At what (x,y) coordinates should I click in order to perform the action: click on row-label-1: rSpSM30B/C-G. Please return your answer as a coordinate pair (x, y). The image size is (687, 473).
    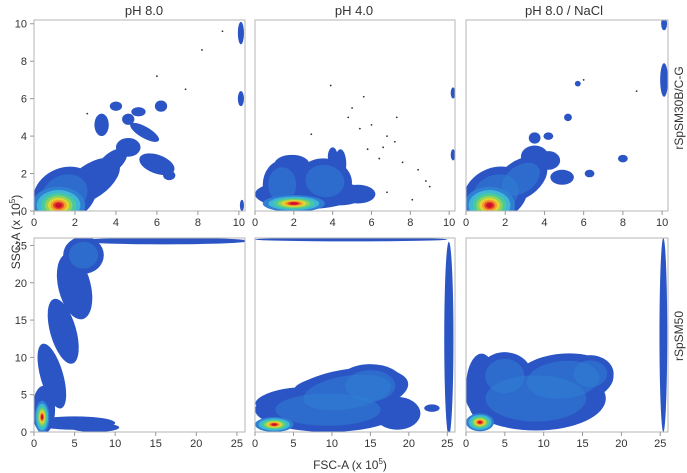
    Looking at the image, I should click on (679, 107).